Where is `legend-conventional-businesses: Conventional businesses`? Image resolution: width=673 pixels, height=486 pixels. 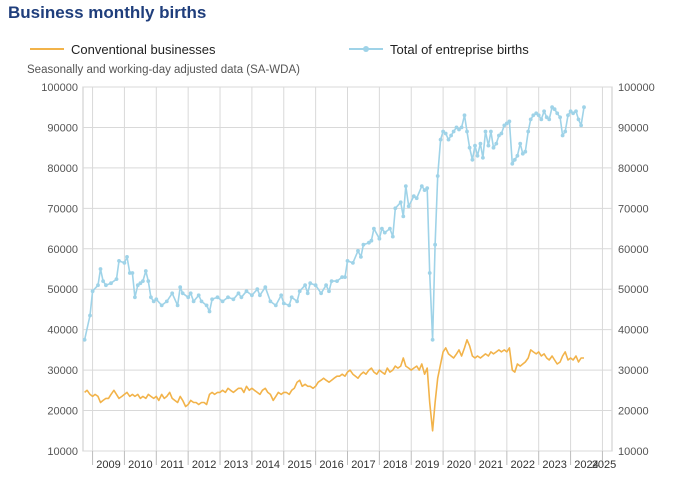 legend-conventional-businesses: Conventional businesses is located at coordinates (123, 49).